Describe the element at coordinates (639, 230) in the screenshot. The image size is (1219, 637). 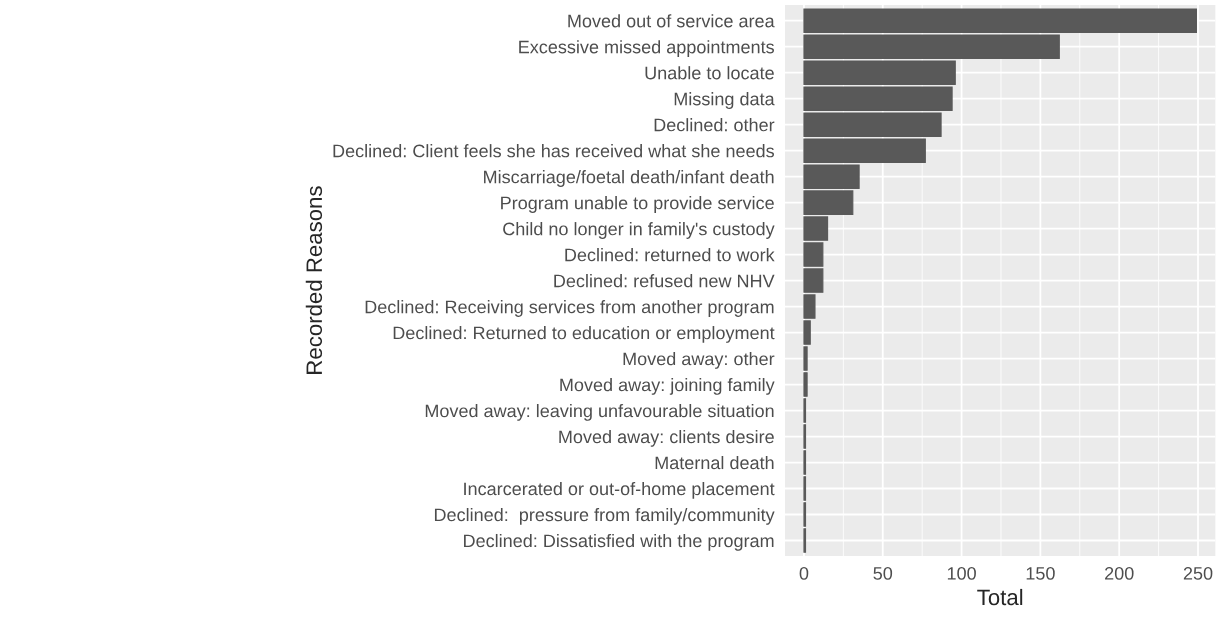
I see `y-tick-label: Child no longer in family's custody` at that location.